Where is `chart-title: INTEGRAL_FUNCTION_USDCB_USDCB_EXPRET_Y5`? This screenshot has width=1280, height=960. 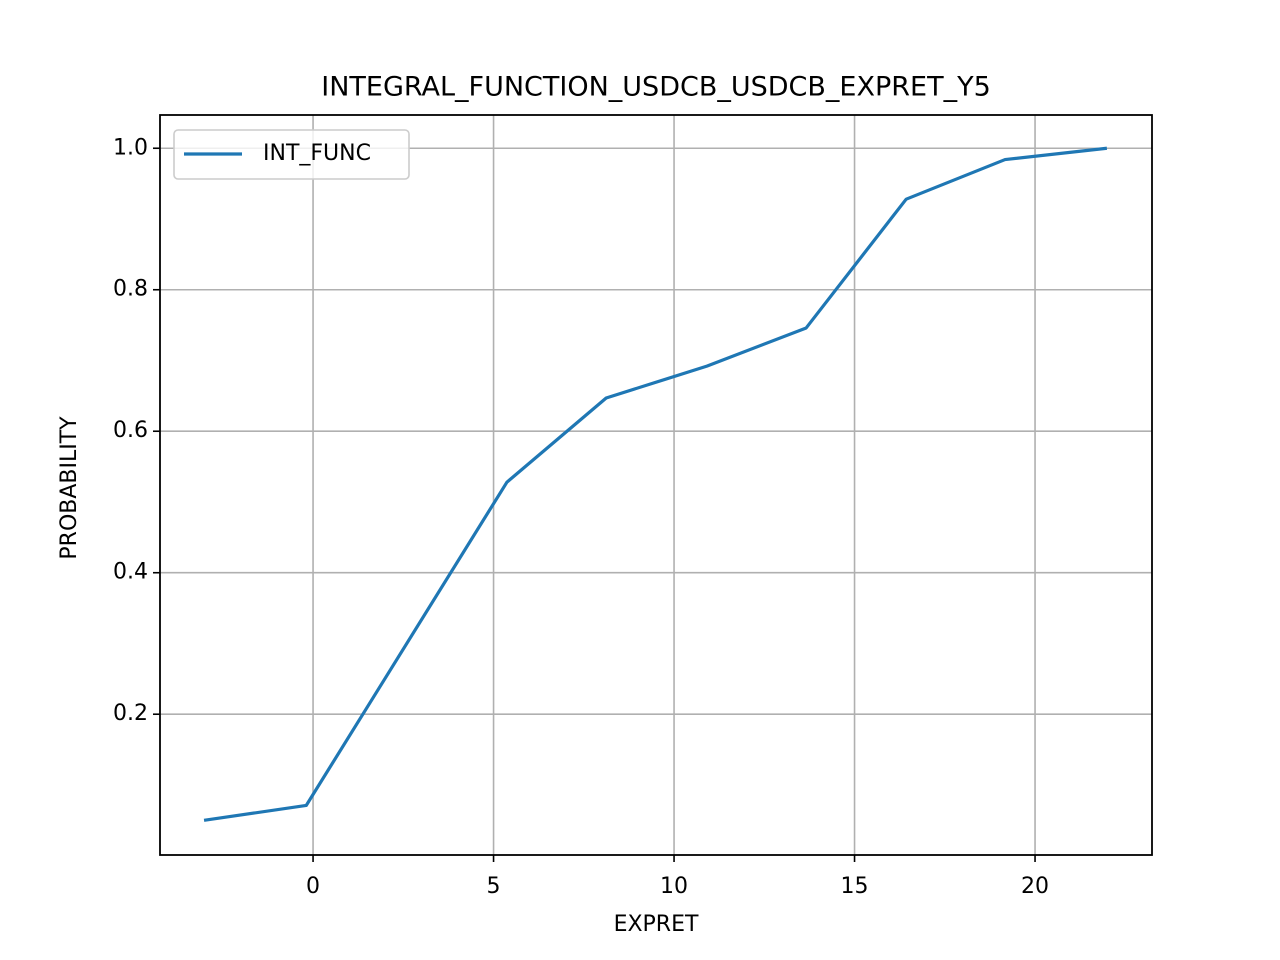 chart-title: INTEGRAL_FUNCTION_USDCB_USDCB_EXPRET_Y5 is located at coordinates (656, 87).